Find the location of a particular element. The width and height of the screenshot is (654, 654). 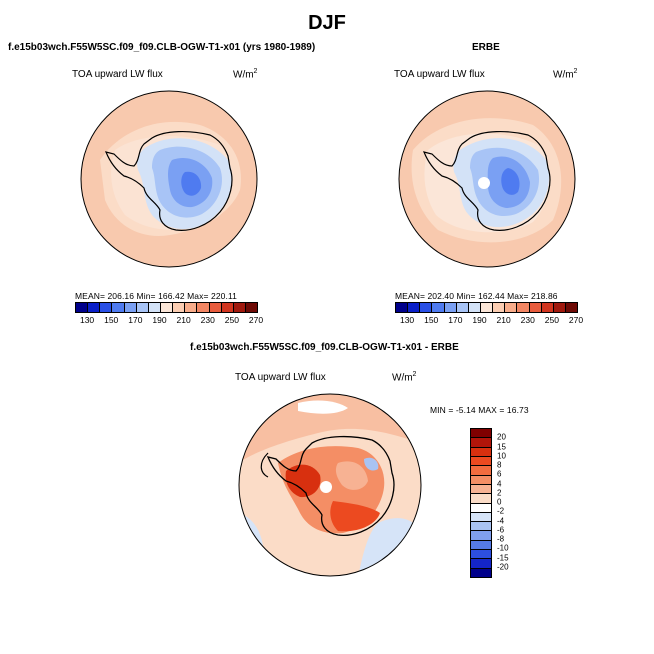

diff-colorbar-tick-label: 6 is located at coordinates (499, 474).